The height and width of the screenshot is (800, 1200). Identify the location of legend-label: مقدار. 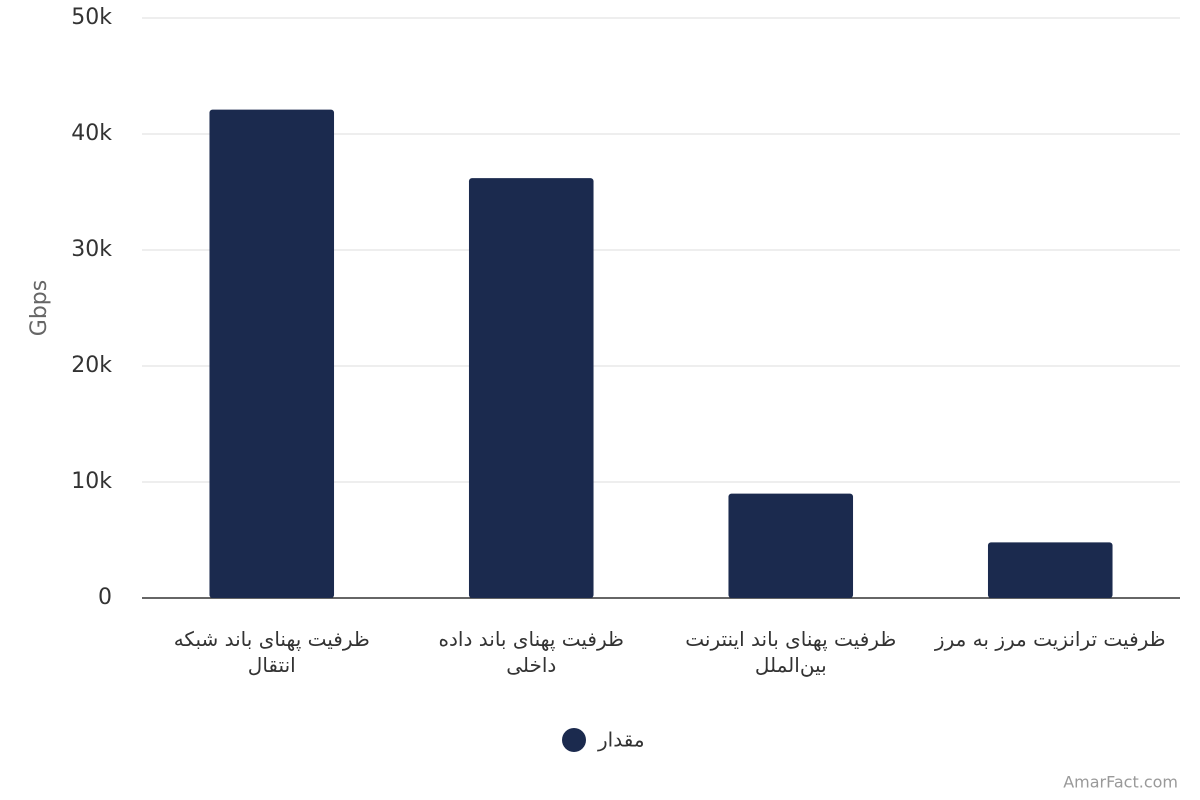
(621, 740).